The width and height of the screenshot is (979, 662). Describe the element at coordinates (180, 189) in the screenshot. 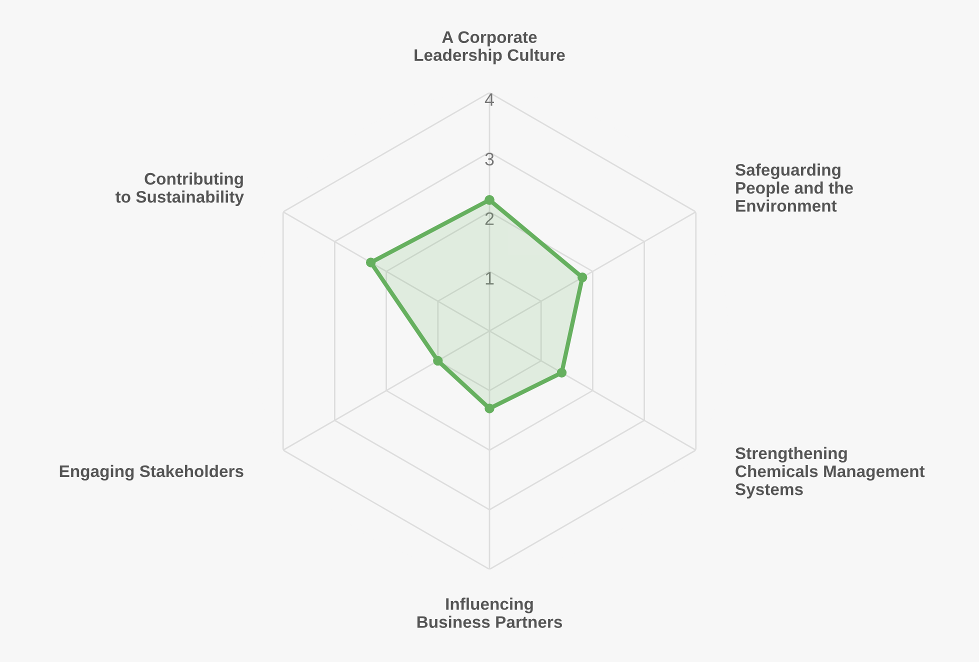

I see `spoke-label: Contributing to Sustainability` at that location.